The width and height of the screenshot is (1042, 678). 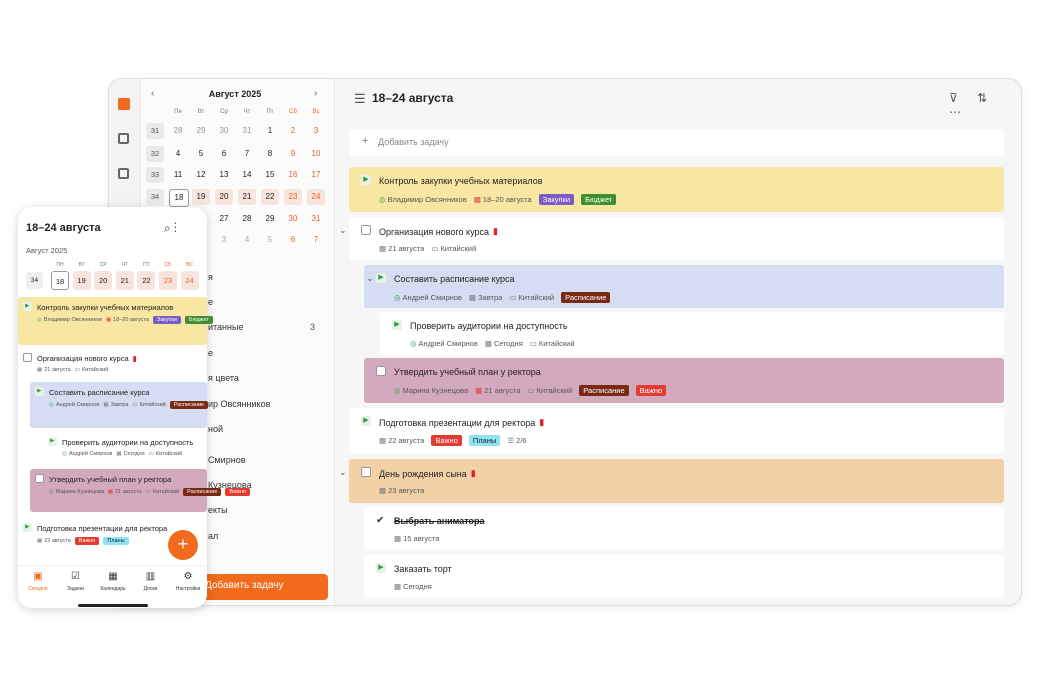 What do you see at coordinates (75, 576) in the screenshot?
I see `nav-icon: ☑` at bounding box center [75, 576].